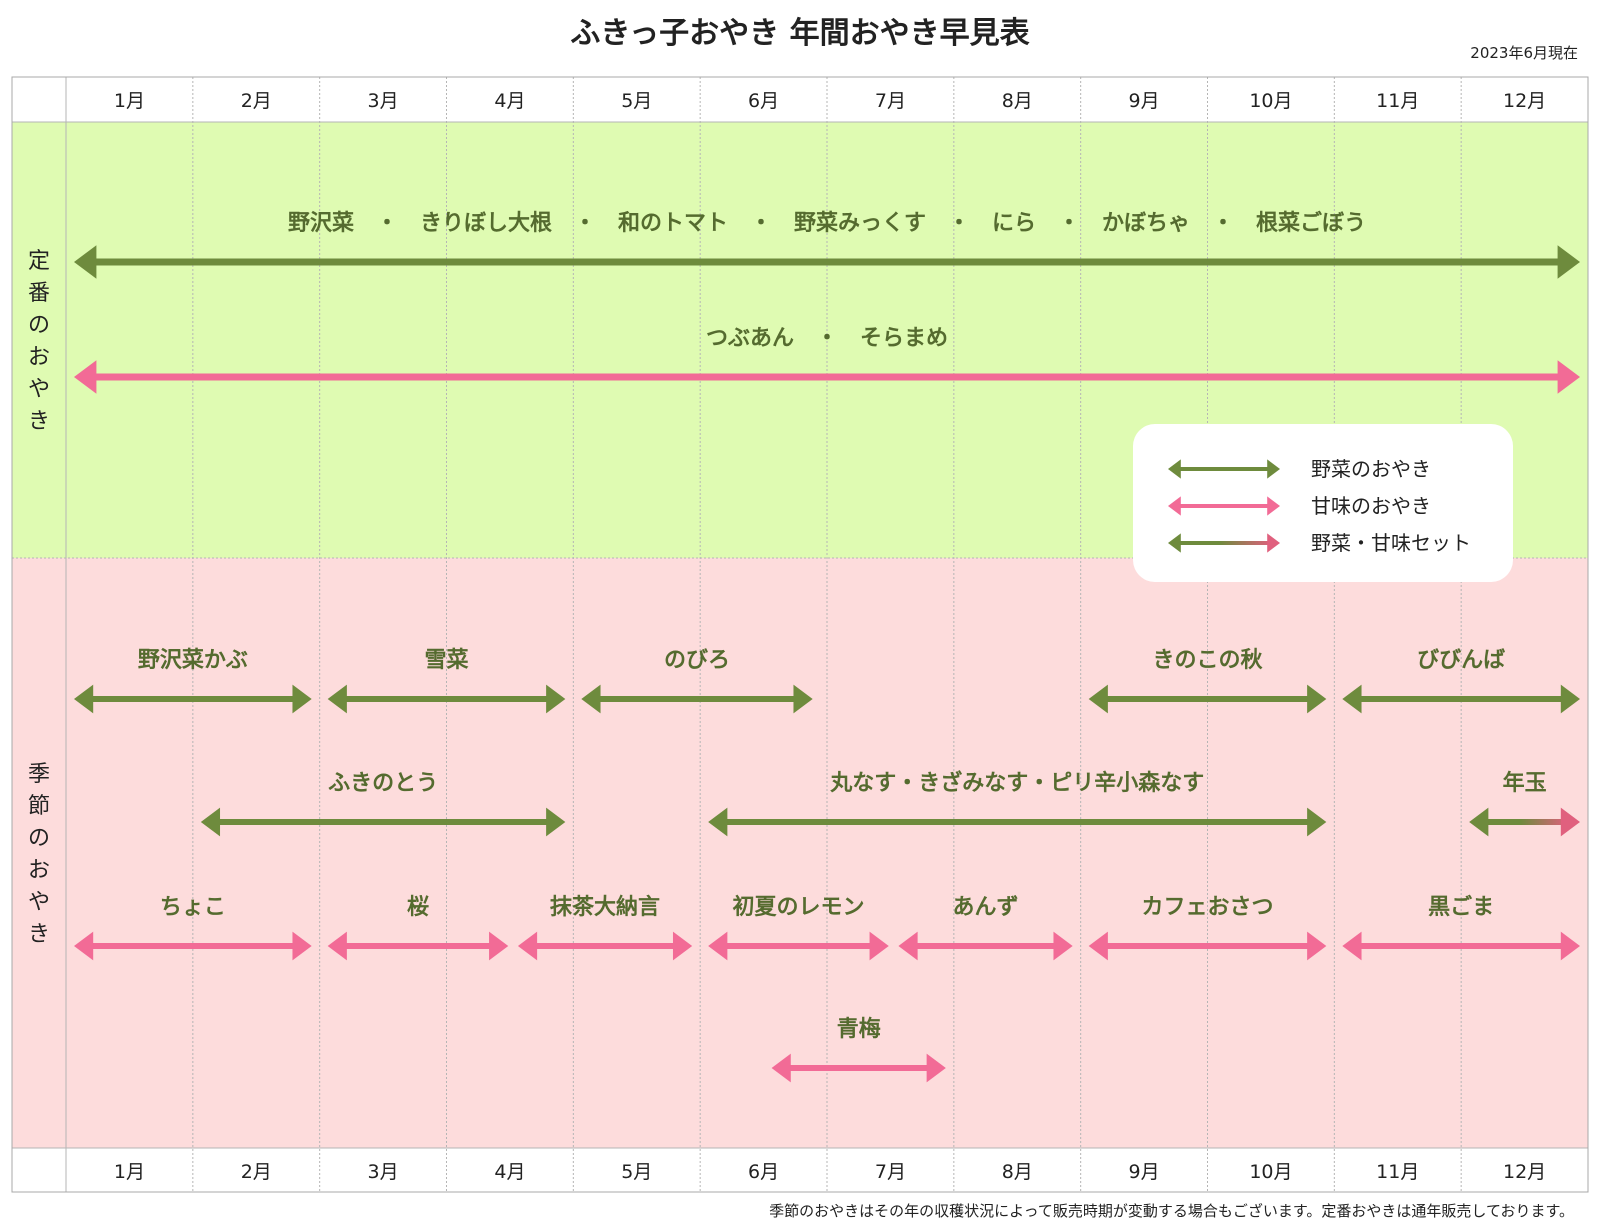  Describe the element at coordinates (1207, 660) in the screenshot. I see `item-label: きのこの秋` at that location.